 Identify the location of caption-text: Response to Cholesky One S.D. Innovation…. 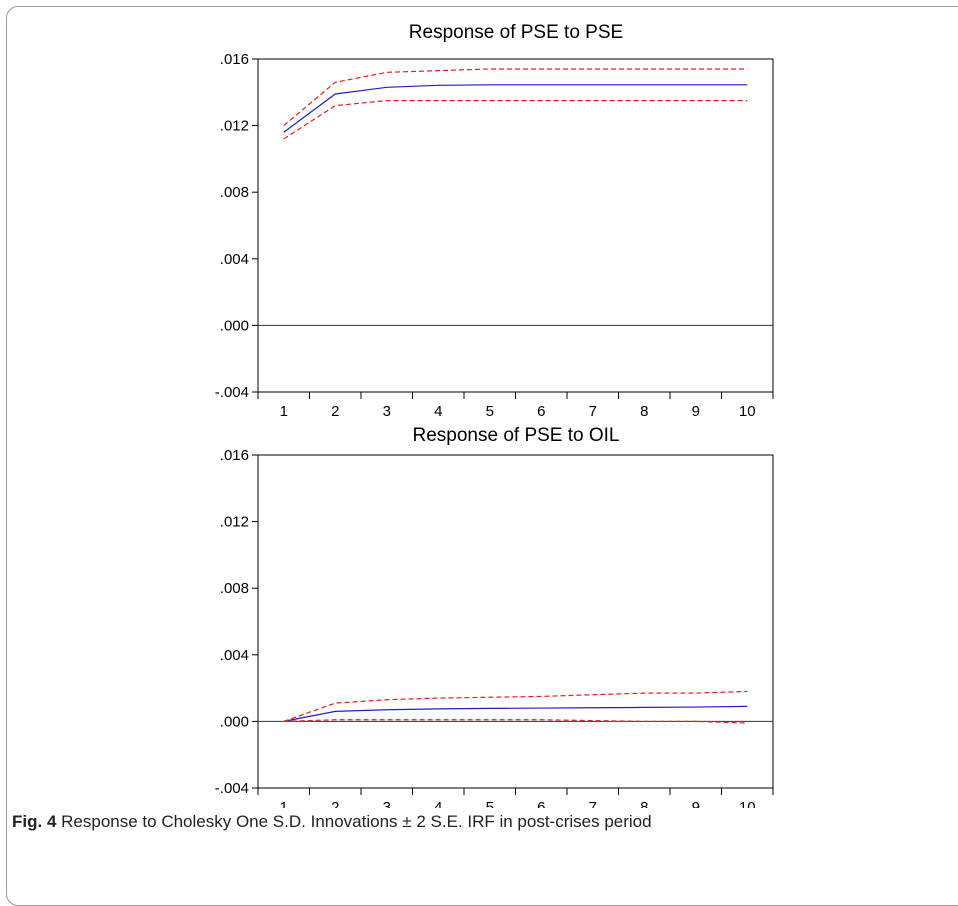
(356, 821).